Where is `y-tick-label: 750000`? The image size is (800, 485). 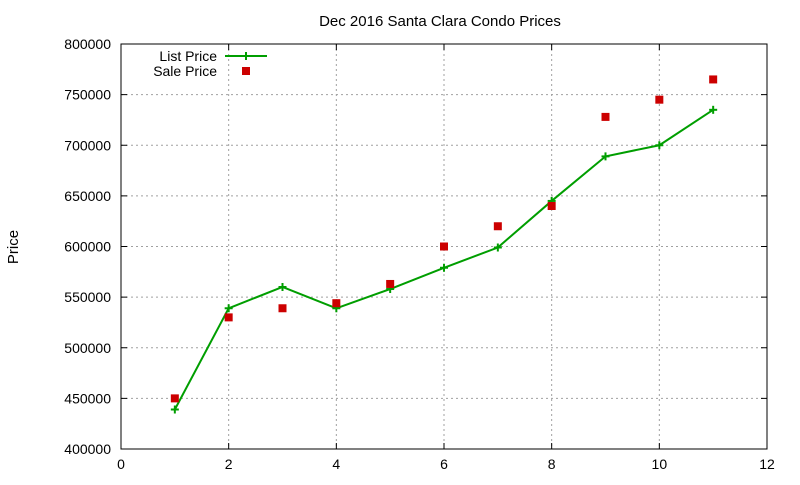 y-tick-label: 750000 is located at coordinates (87, 95).